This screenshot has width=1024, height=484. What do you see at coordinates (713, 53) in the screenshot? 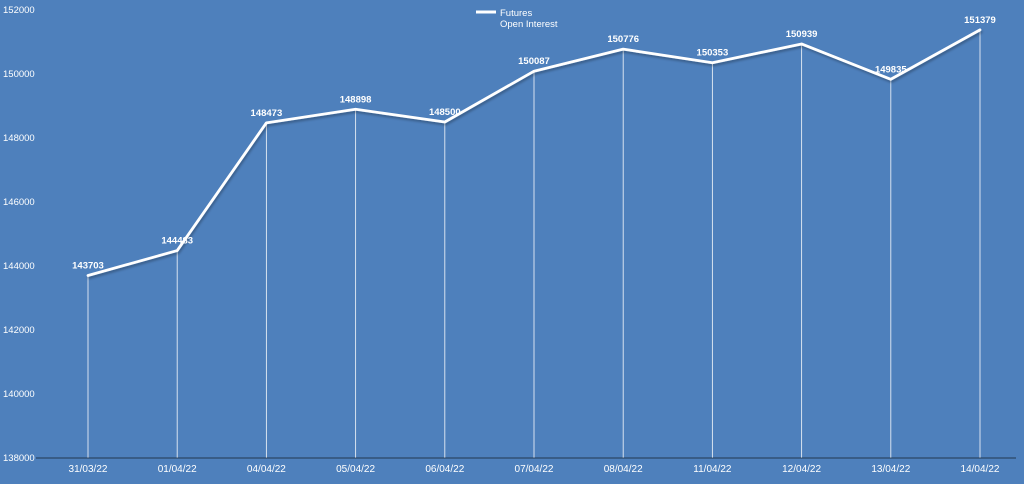
I see `data-label: 150353` at bounding box center [713, 53].